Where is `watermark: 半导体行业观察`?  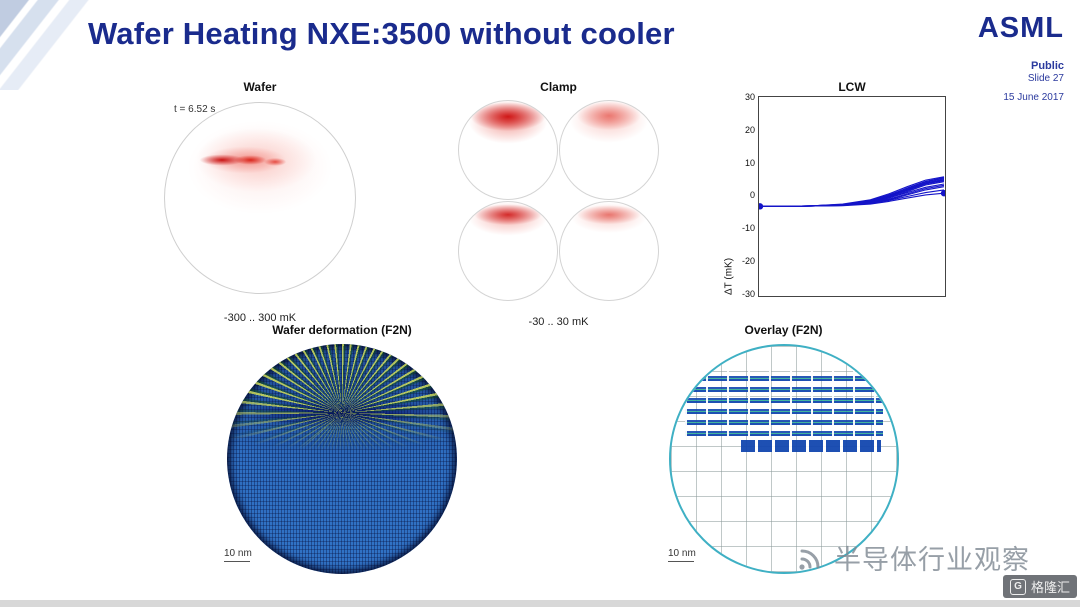 watermark: 半导体行业观察 is located at coordinates (914, 557).